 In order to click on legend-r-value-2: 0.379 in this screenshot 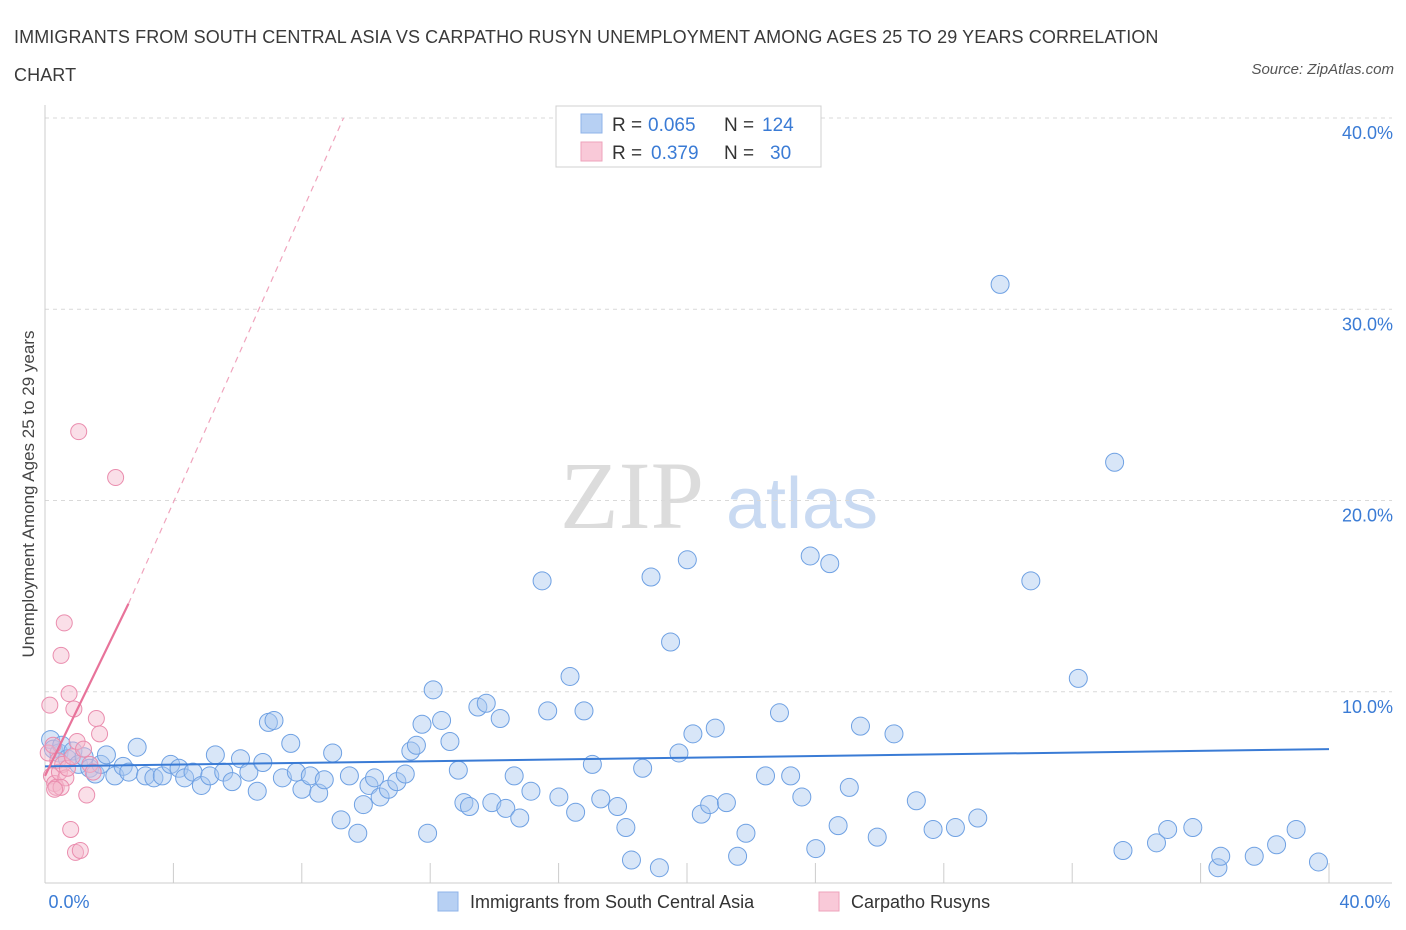, I will do `click(675, 153)`.